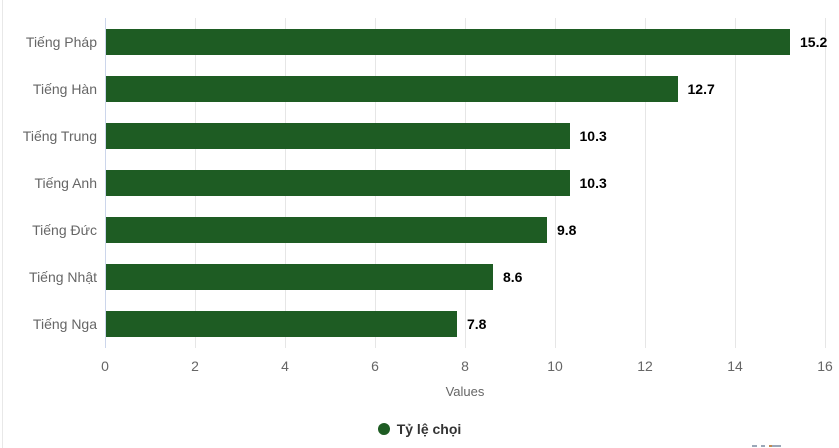  What do you see at coordinates (555, 366) in the screenshot?
I see `x-tick-label: 10` at bounding box center [555, 366].